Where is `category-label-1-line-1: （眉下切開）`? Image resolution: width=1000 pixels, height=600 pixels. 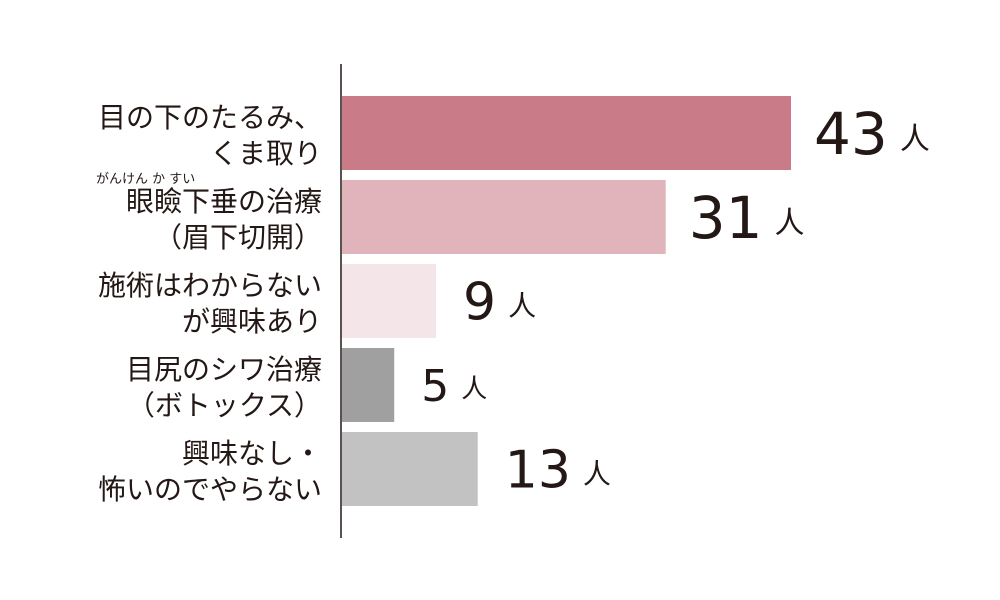
category-label-1-line-1: （眉下切開） is located at coordinates (238, 237).